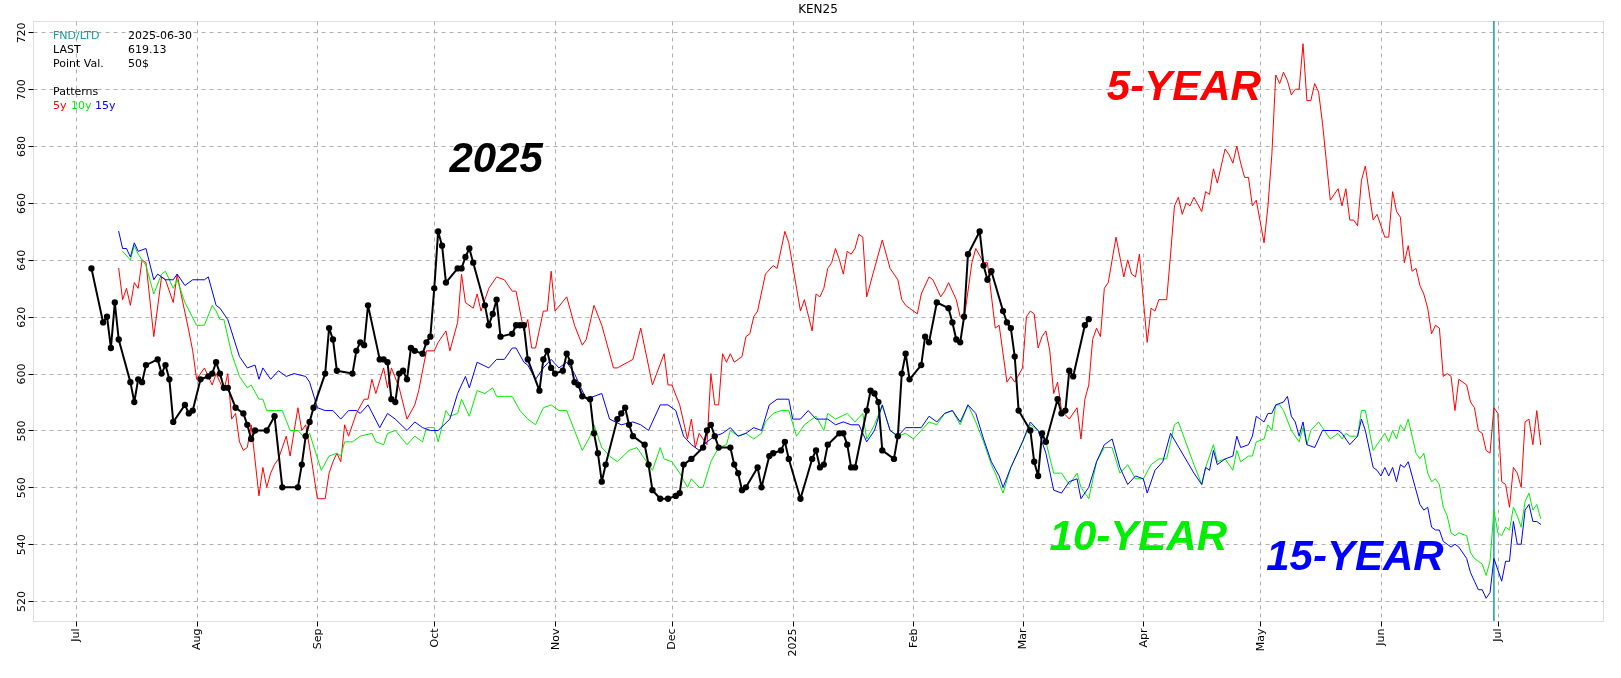 The height and width of the screenshot is (678, 1621). I want to click on annotation: 5y, so click(60, 105).